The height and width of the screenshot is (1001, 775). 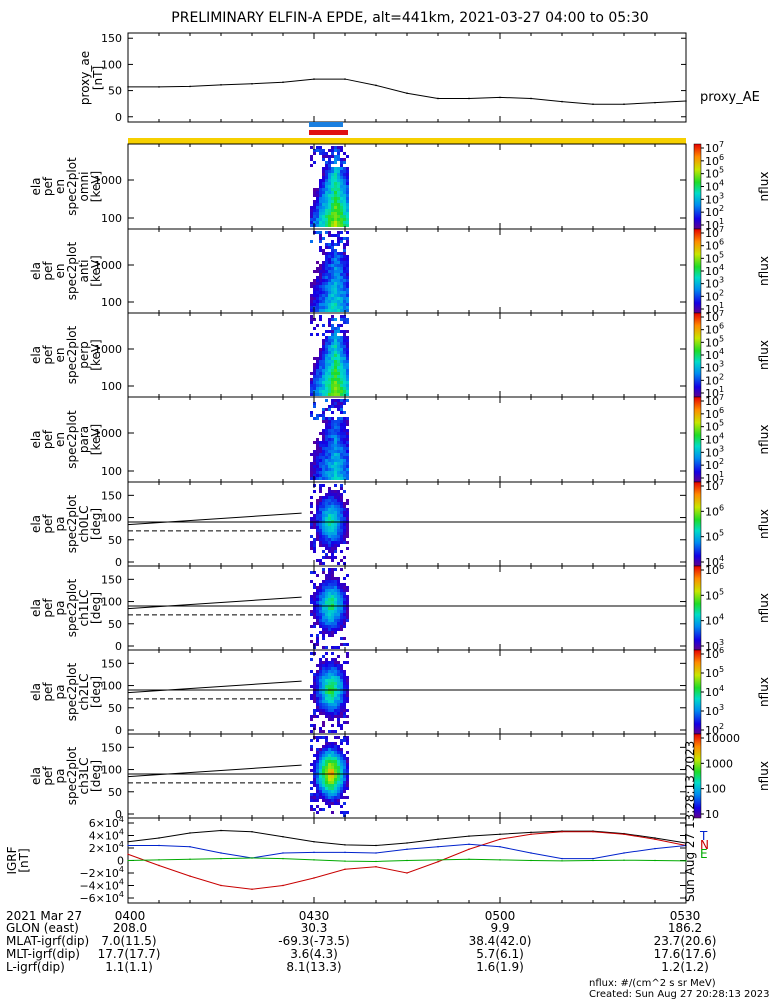 I want to click on colorbar-tick-label: 103, so click(x=714, y=198).